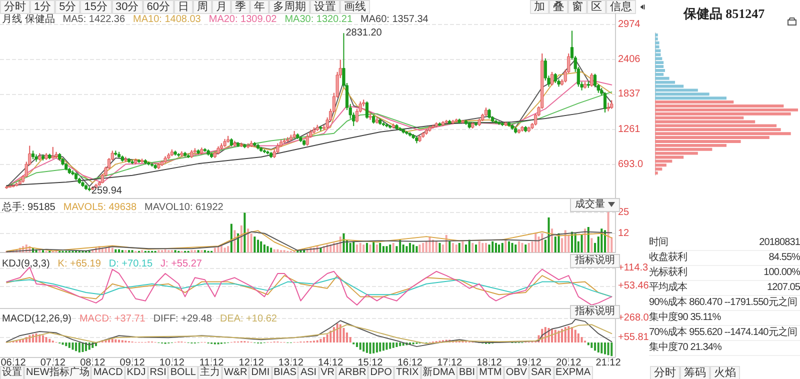 This screenshot has width=800, height=379. I want to click on y-tick-label: +114.3, so click(633, 268).